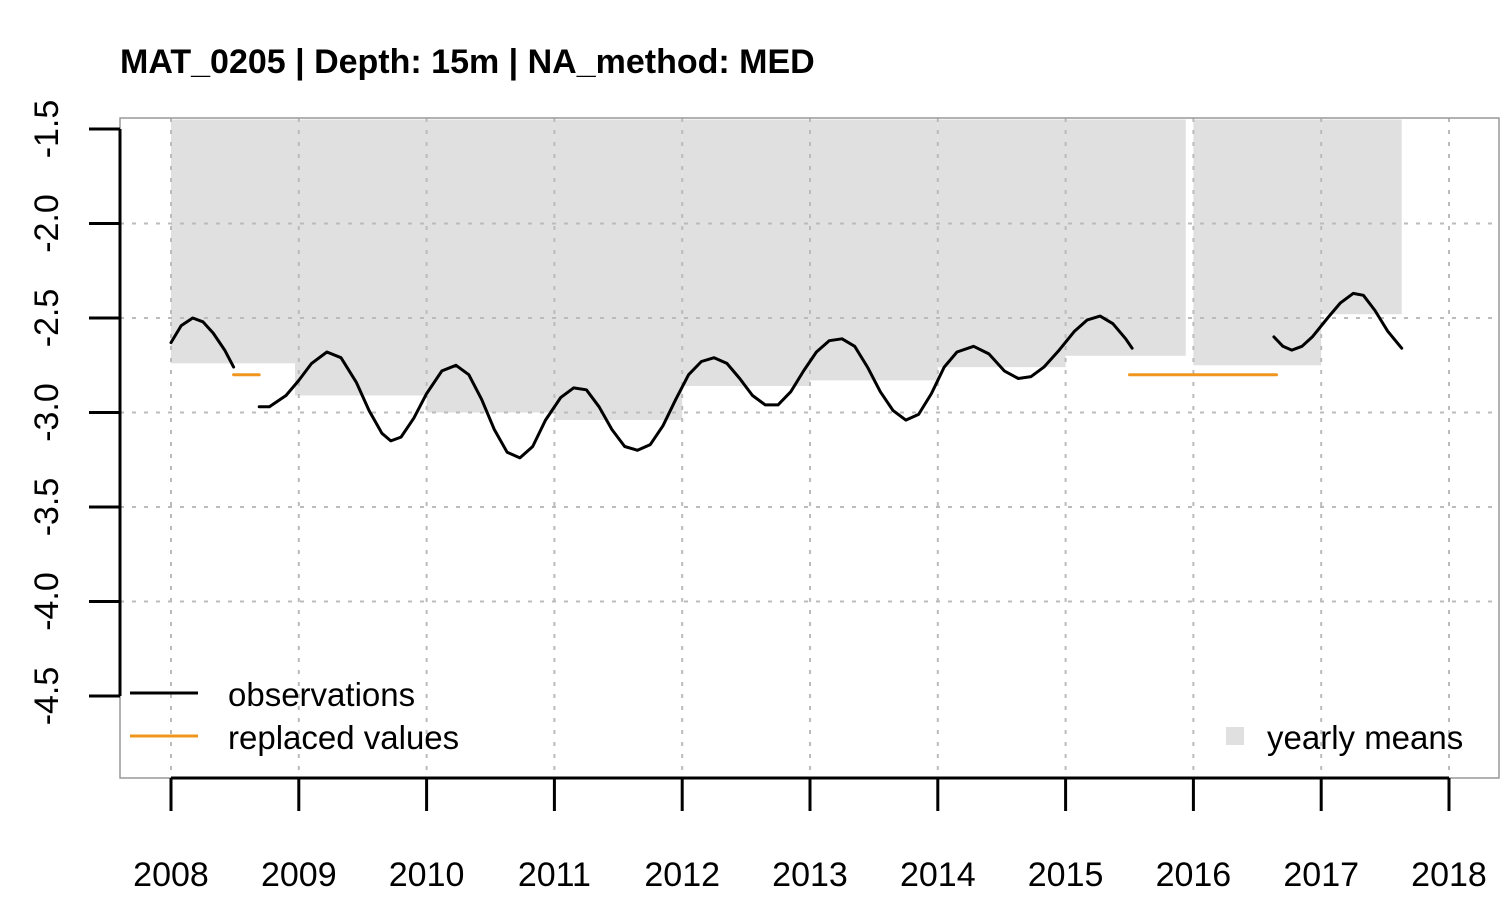 The height and width of the screenshot is (899, 1500). Describe the element at coordinates (467, 62) in the screenshot. I see `chart-title: MAT_0205 | Depth: 15m | NA_method: MED` at that location.